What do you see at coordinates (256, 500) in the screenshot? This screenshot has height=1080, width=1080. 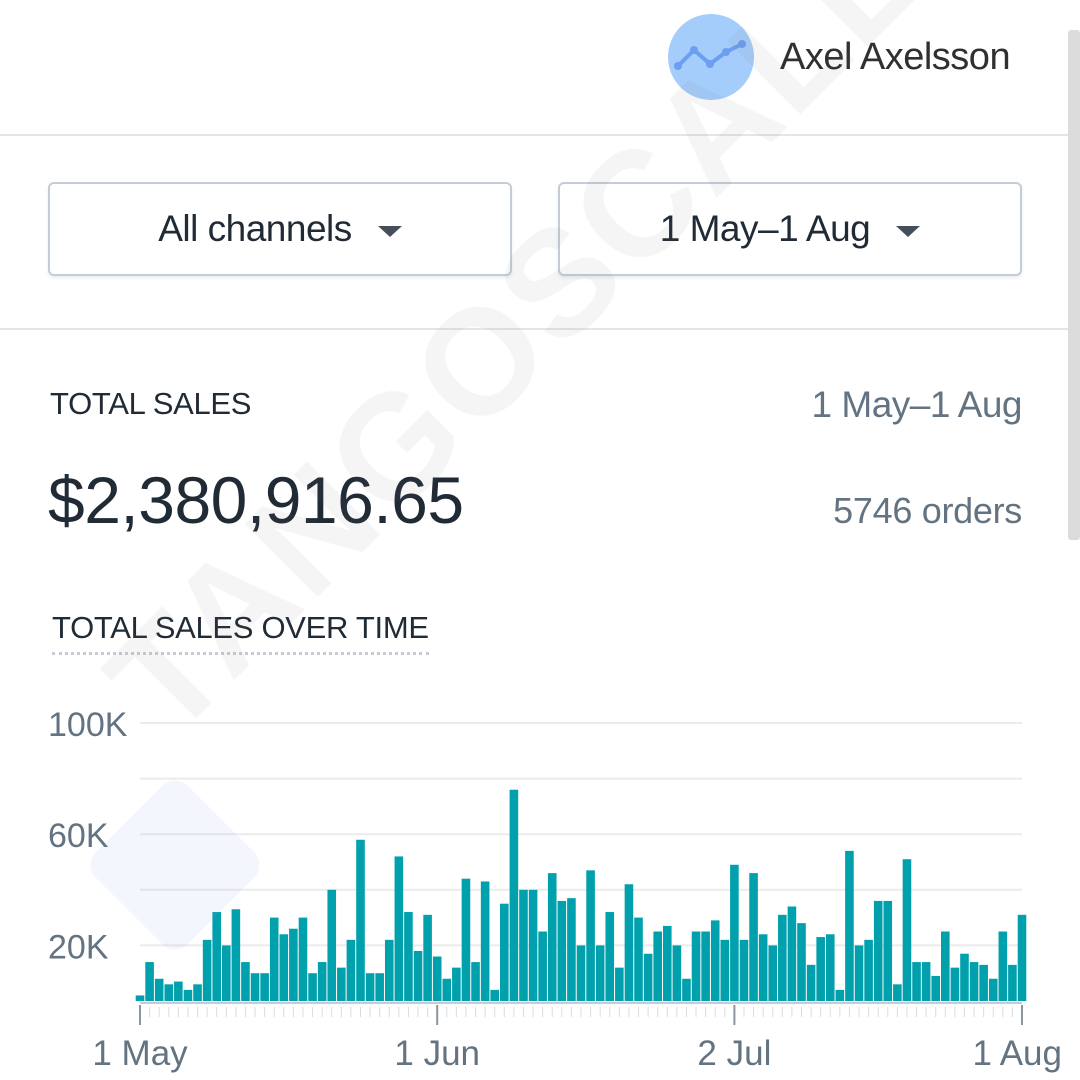 I see `total-sales-value: $2,380,916.65` at bounding box center [256, 500].